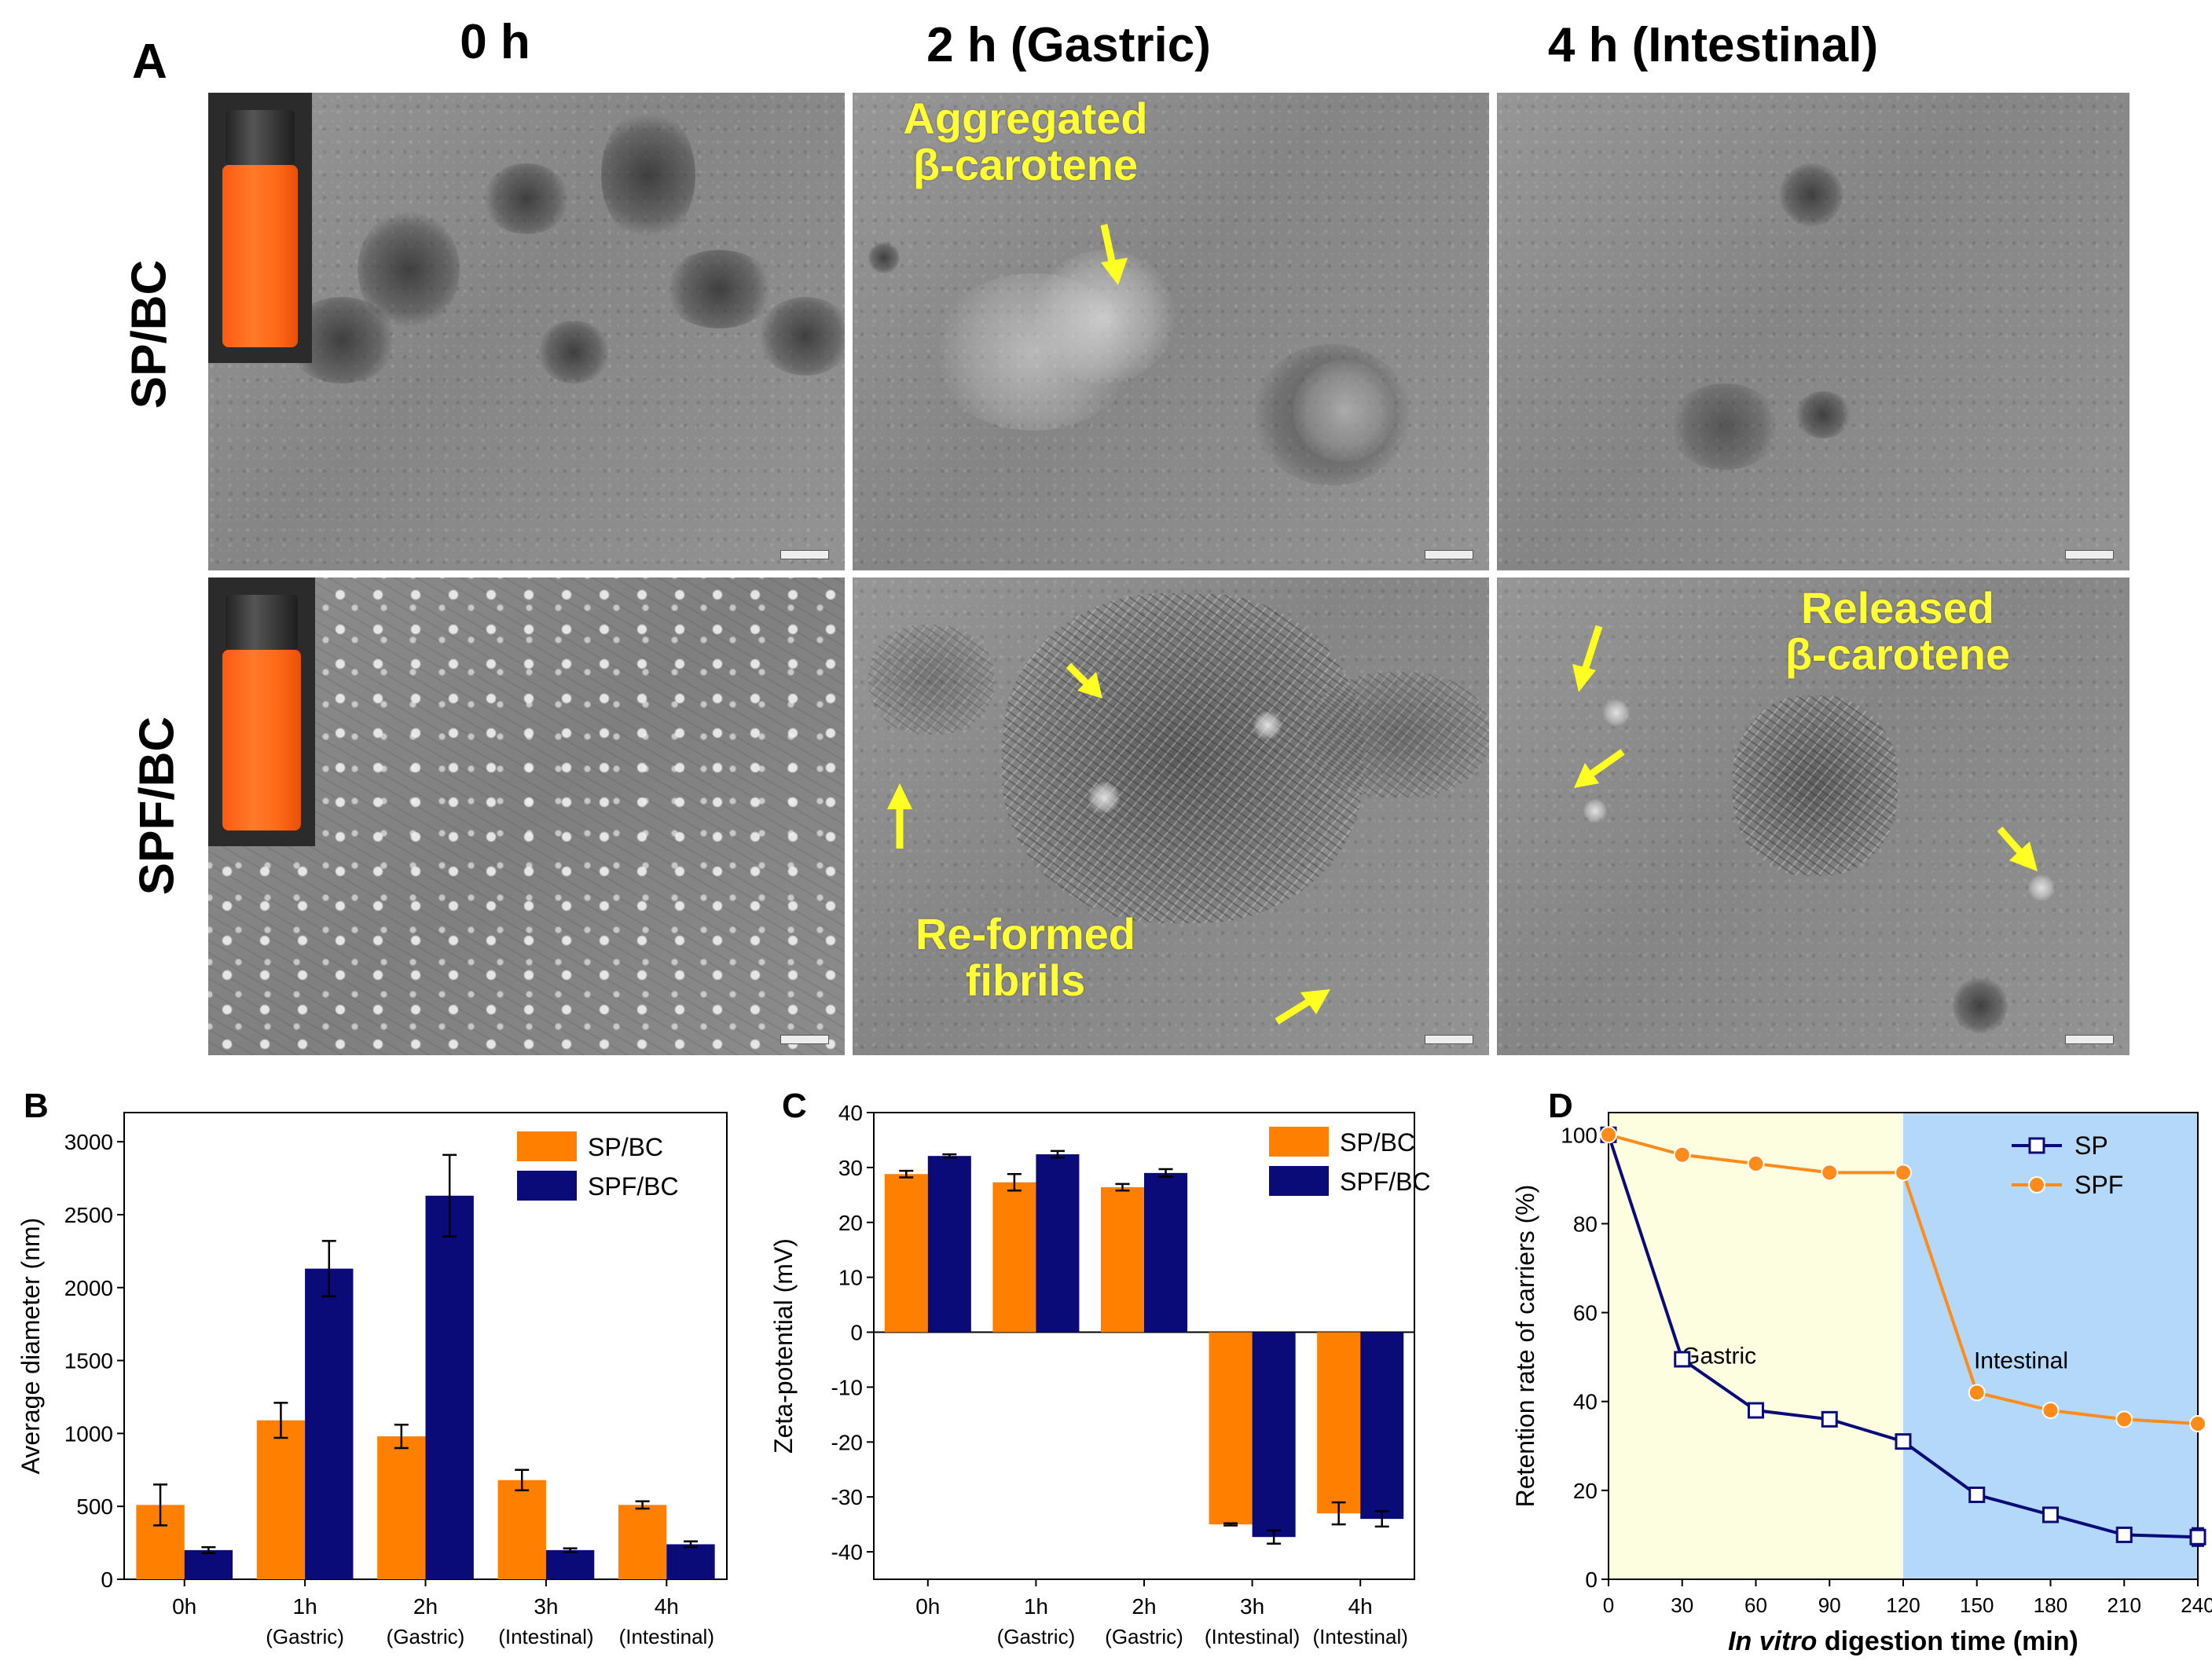 This screenshot has height=1672, width=2212. Describe the element at coordinates (1713, 45) in the screenshot. I see `col-header-4h: 4 h (Intestinal)` at that location.